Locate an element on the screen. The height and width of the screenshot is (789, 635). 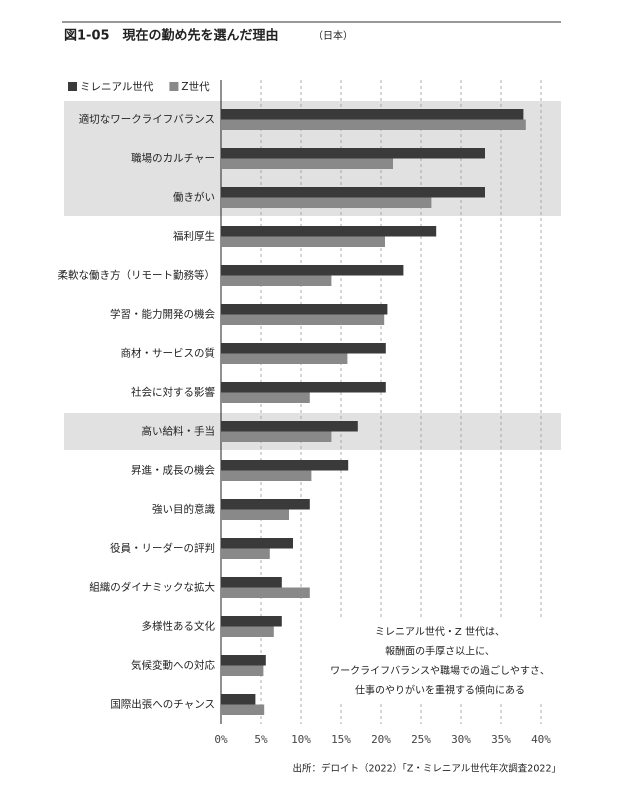
annotation-box is located at coordinates (435, 661).